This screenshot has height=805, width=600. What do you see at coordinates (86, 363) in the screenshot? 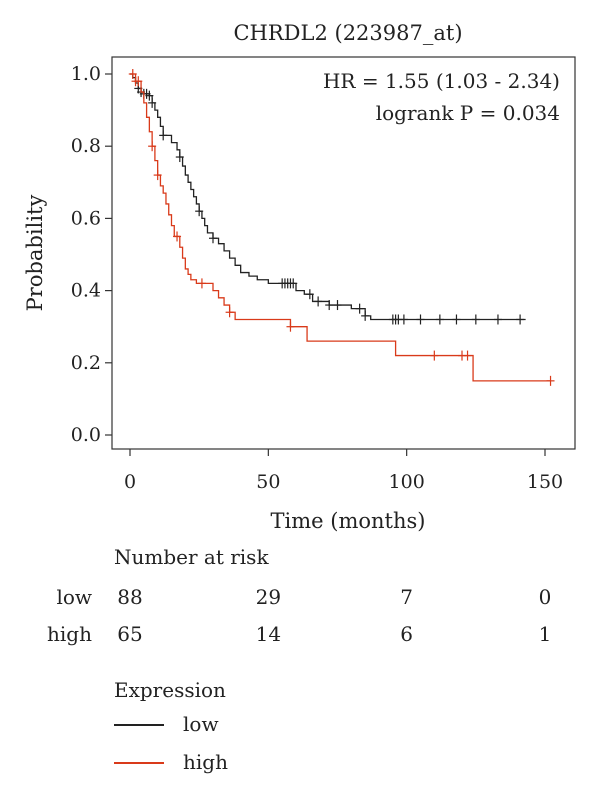
I see `y-tick-label: 0.2` at bounding box center [86, 363].